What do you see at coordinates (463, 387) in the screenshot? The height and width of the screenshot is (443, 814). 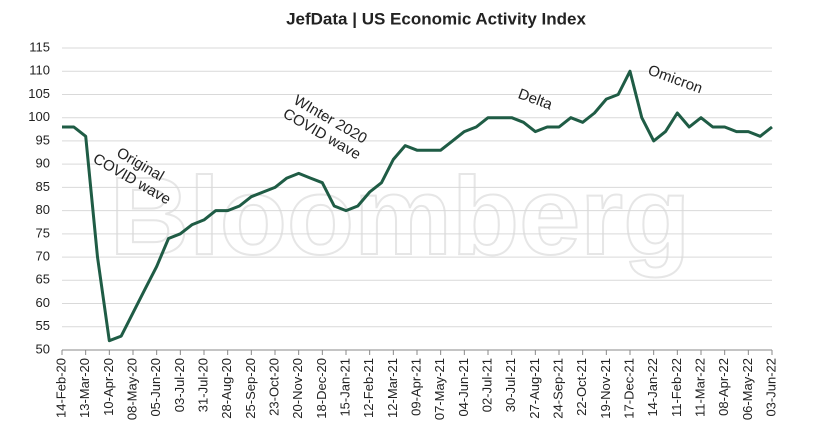 I see `x-tick-label: 04-Jun-21` at bounding box center [463, 387].